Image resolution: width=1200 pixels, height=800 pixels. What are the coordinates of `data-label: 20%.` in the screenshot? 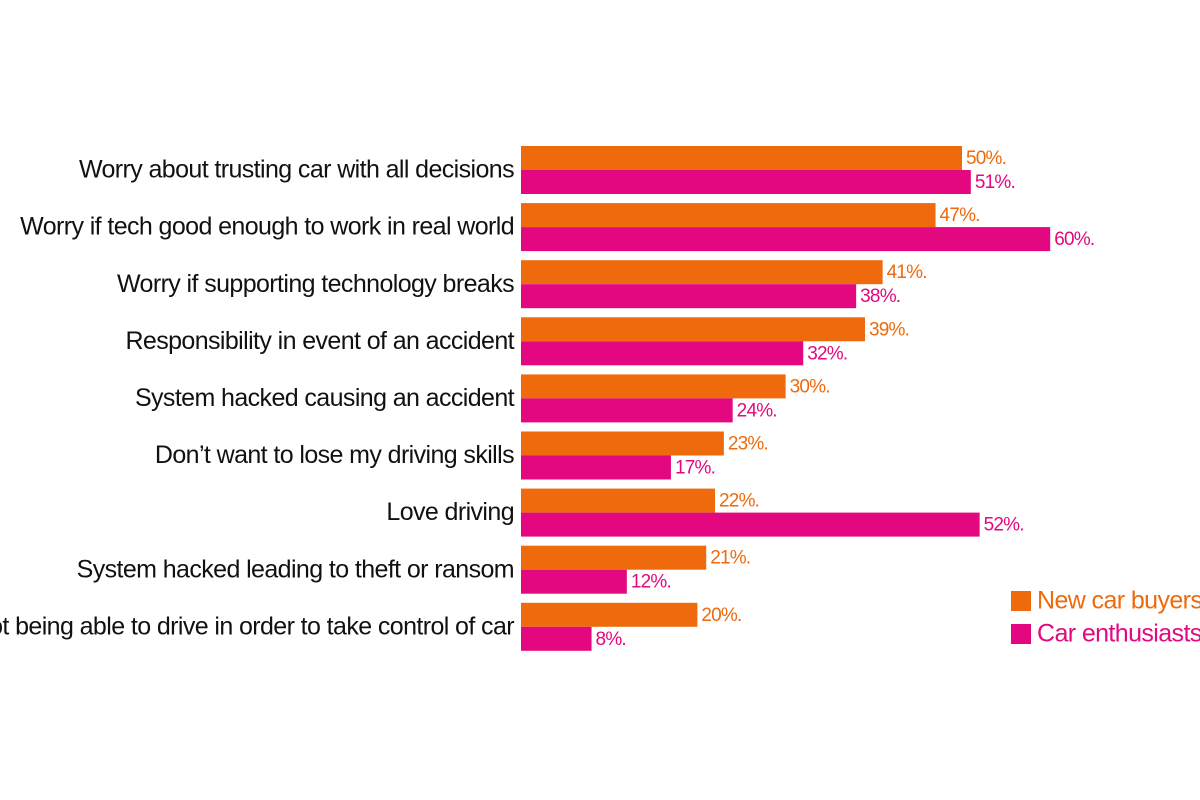 It's located at (721, 615).